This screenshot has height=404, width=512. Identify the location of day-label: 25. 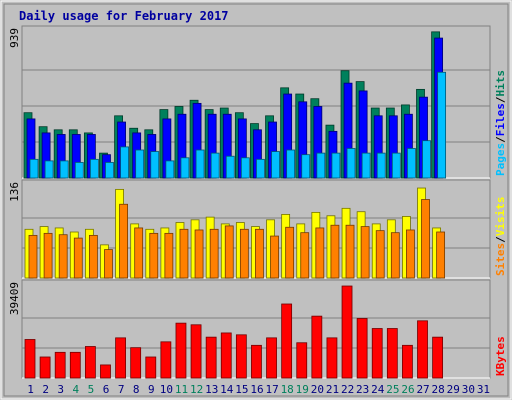
(392, 389).